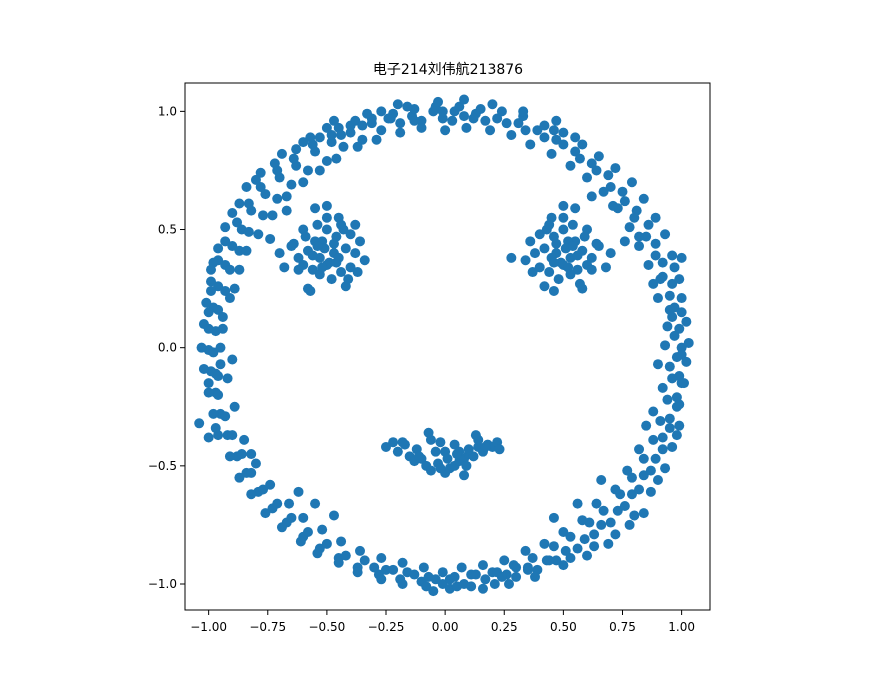 The height and width of the screenshot is (690, 872). I want to click on y-tick-label: −1.0, so click(162, 584).